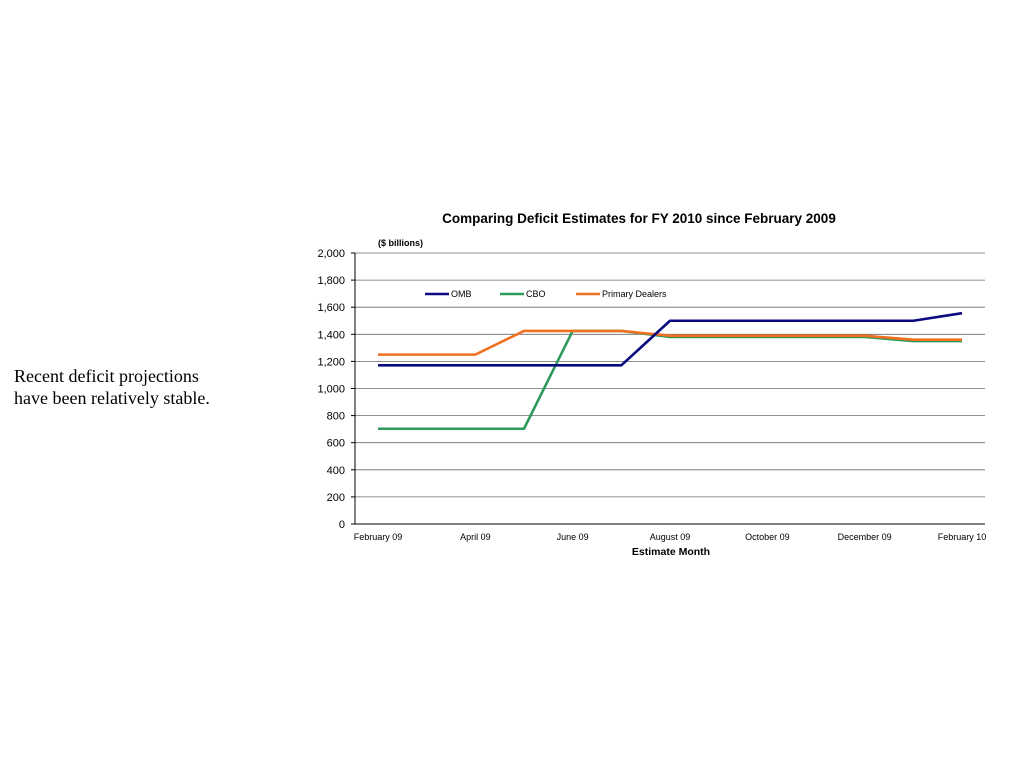 Image resolution: width=1024 pixels, height=768 pixels. Describe the element at coordinates (767, 537) in the screenshot. I see `x-tick-label: October 09` at that location.